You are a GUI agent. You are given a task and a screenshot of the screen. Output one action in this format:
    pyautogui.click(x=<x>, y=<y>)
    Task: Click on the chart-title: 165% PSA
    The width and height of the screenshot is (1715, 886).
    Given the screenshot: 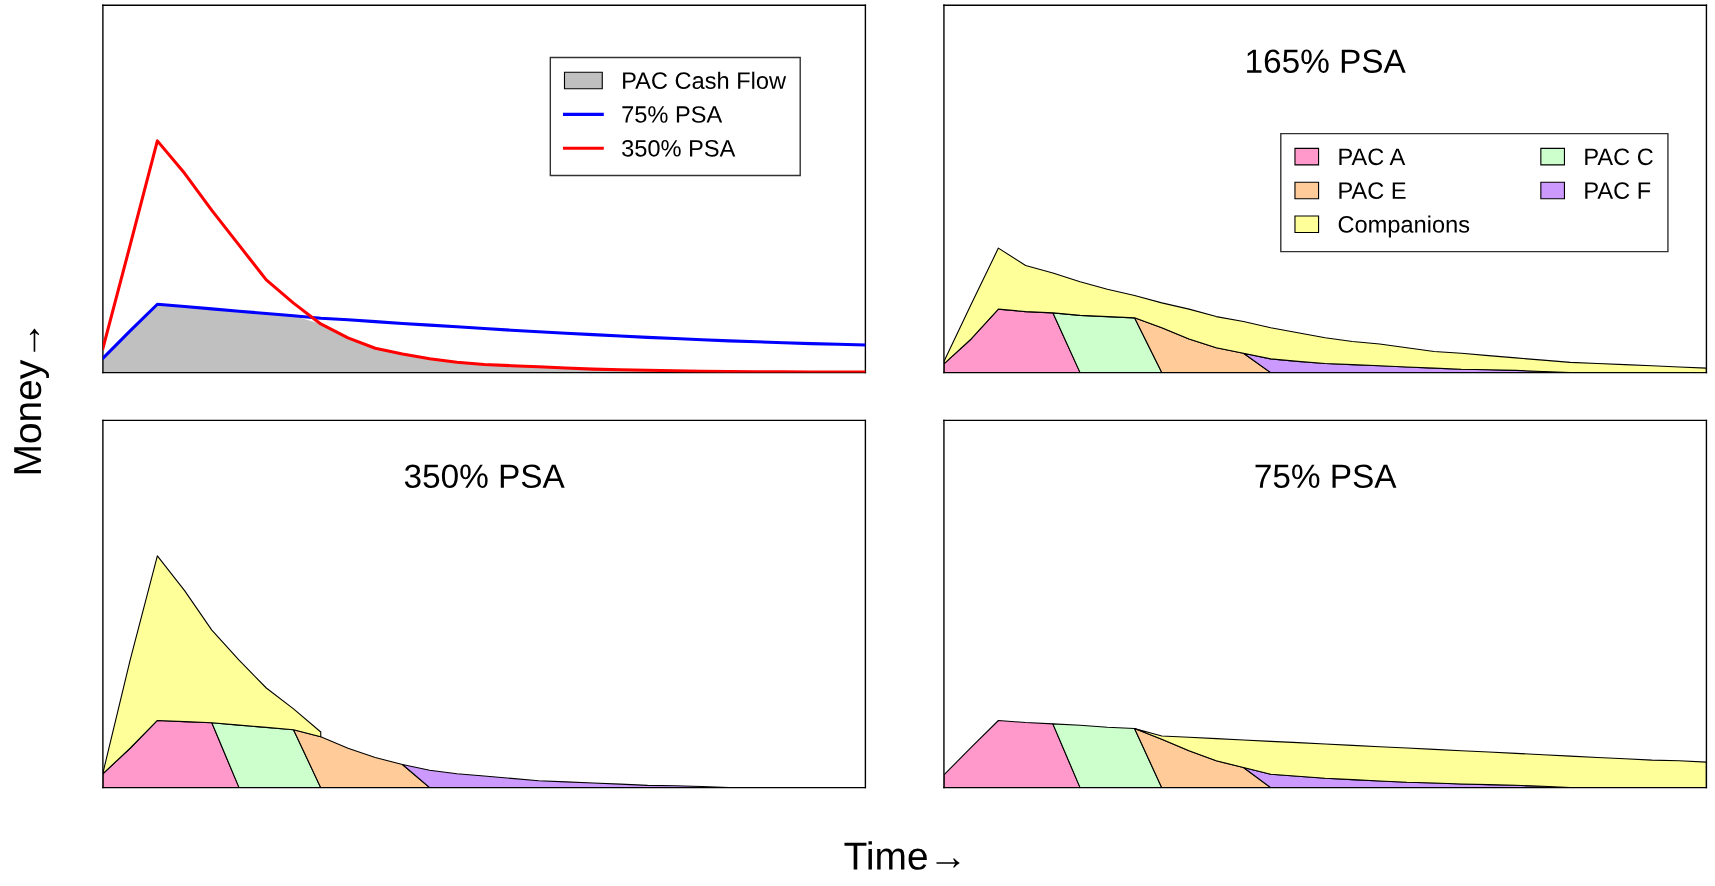 What is the action you would take?
    pyautogui.click(x=1326, y=61)
    